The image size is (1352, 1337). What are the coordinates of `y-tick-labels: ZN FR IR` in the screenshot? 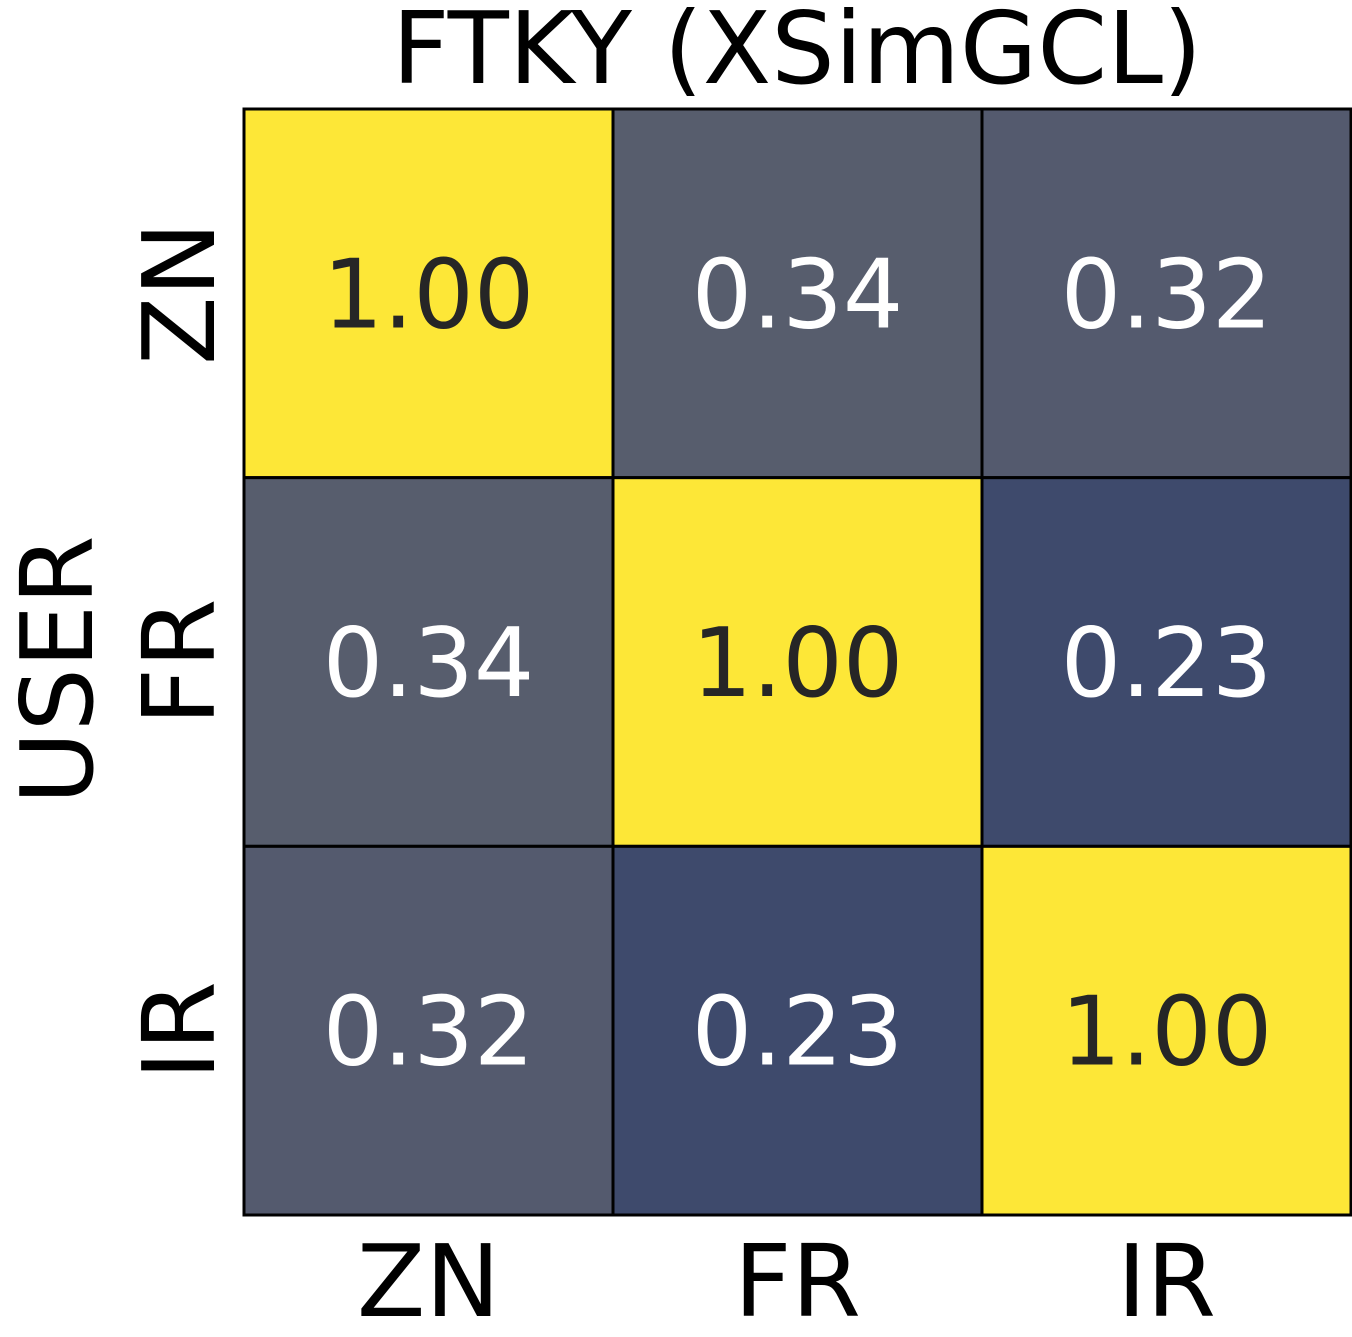 It's located at (179, 651).